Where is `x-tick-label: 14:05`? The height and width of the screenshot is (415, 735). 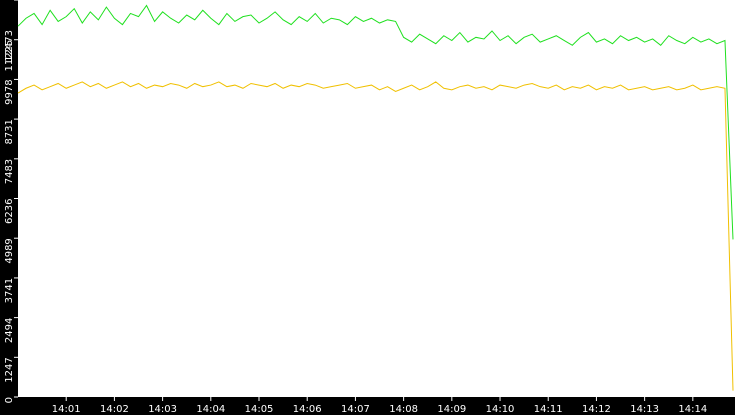
x-tick-label: 14:05 is located at coordinates (259, 409).